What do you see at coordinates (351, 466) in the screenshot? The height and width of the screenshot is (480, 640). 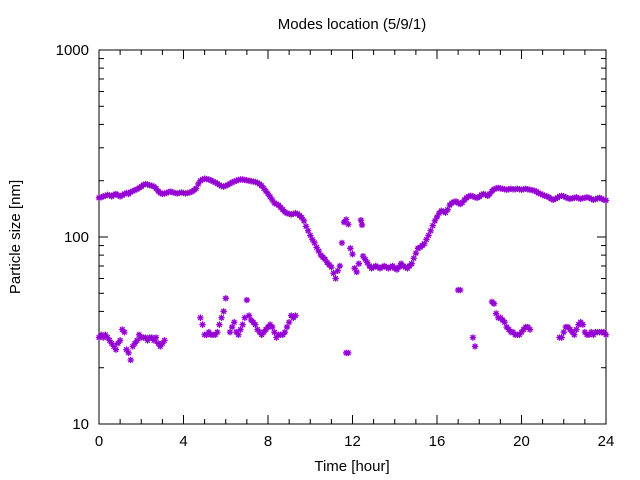 I see `x-axis-label: Time [hour]` at bounding box center [351, 466].